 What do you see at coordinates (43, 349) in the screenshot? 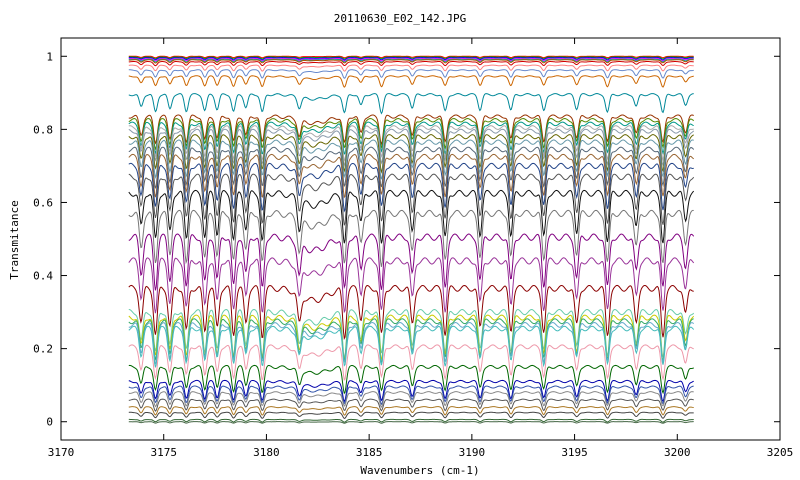
I see `y-tick-label: 0.2` at bounding box center [43, 349].